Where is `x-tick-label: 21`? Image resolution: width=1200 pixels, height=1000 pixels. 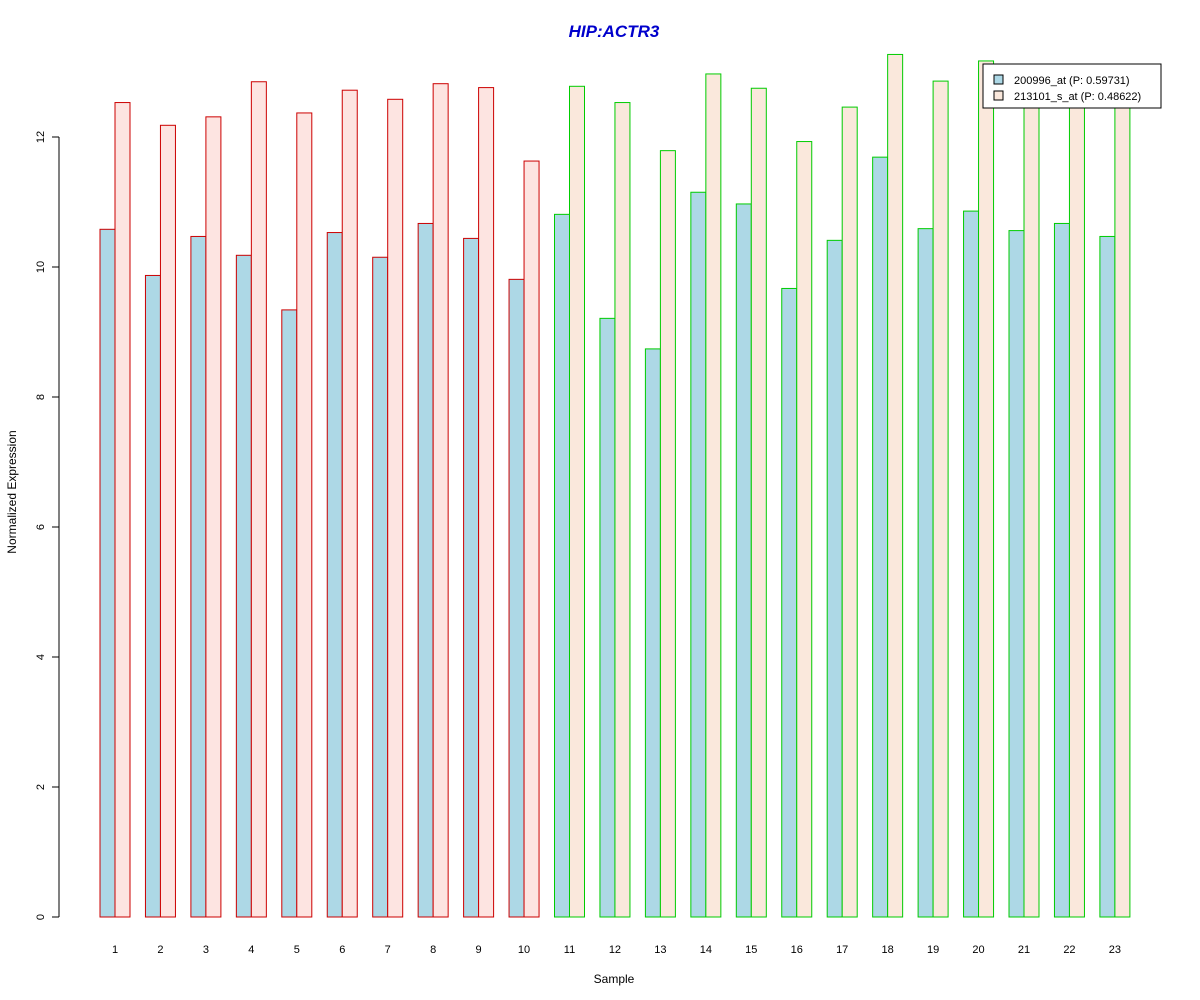
x-tick-label: 21 is located at coordinates (1024, 950).